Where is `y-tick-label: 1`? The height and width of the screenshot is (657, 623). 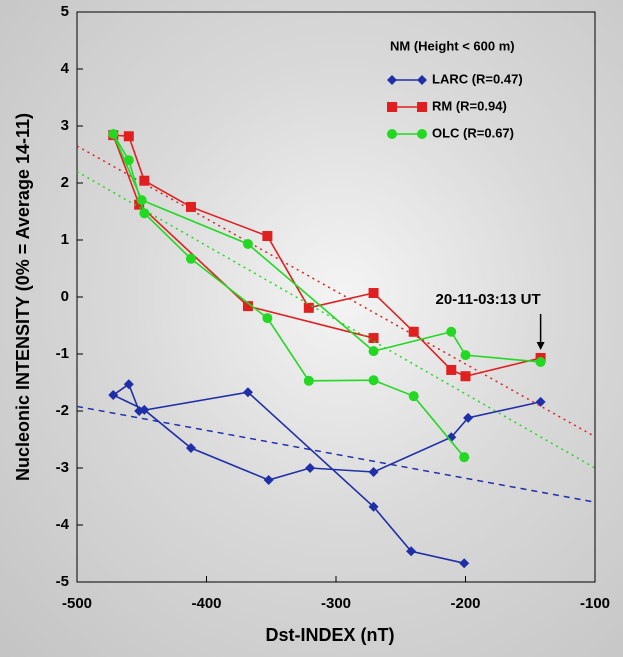 y-tick-label: 1 is located at coordinates (65, 239).